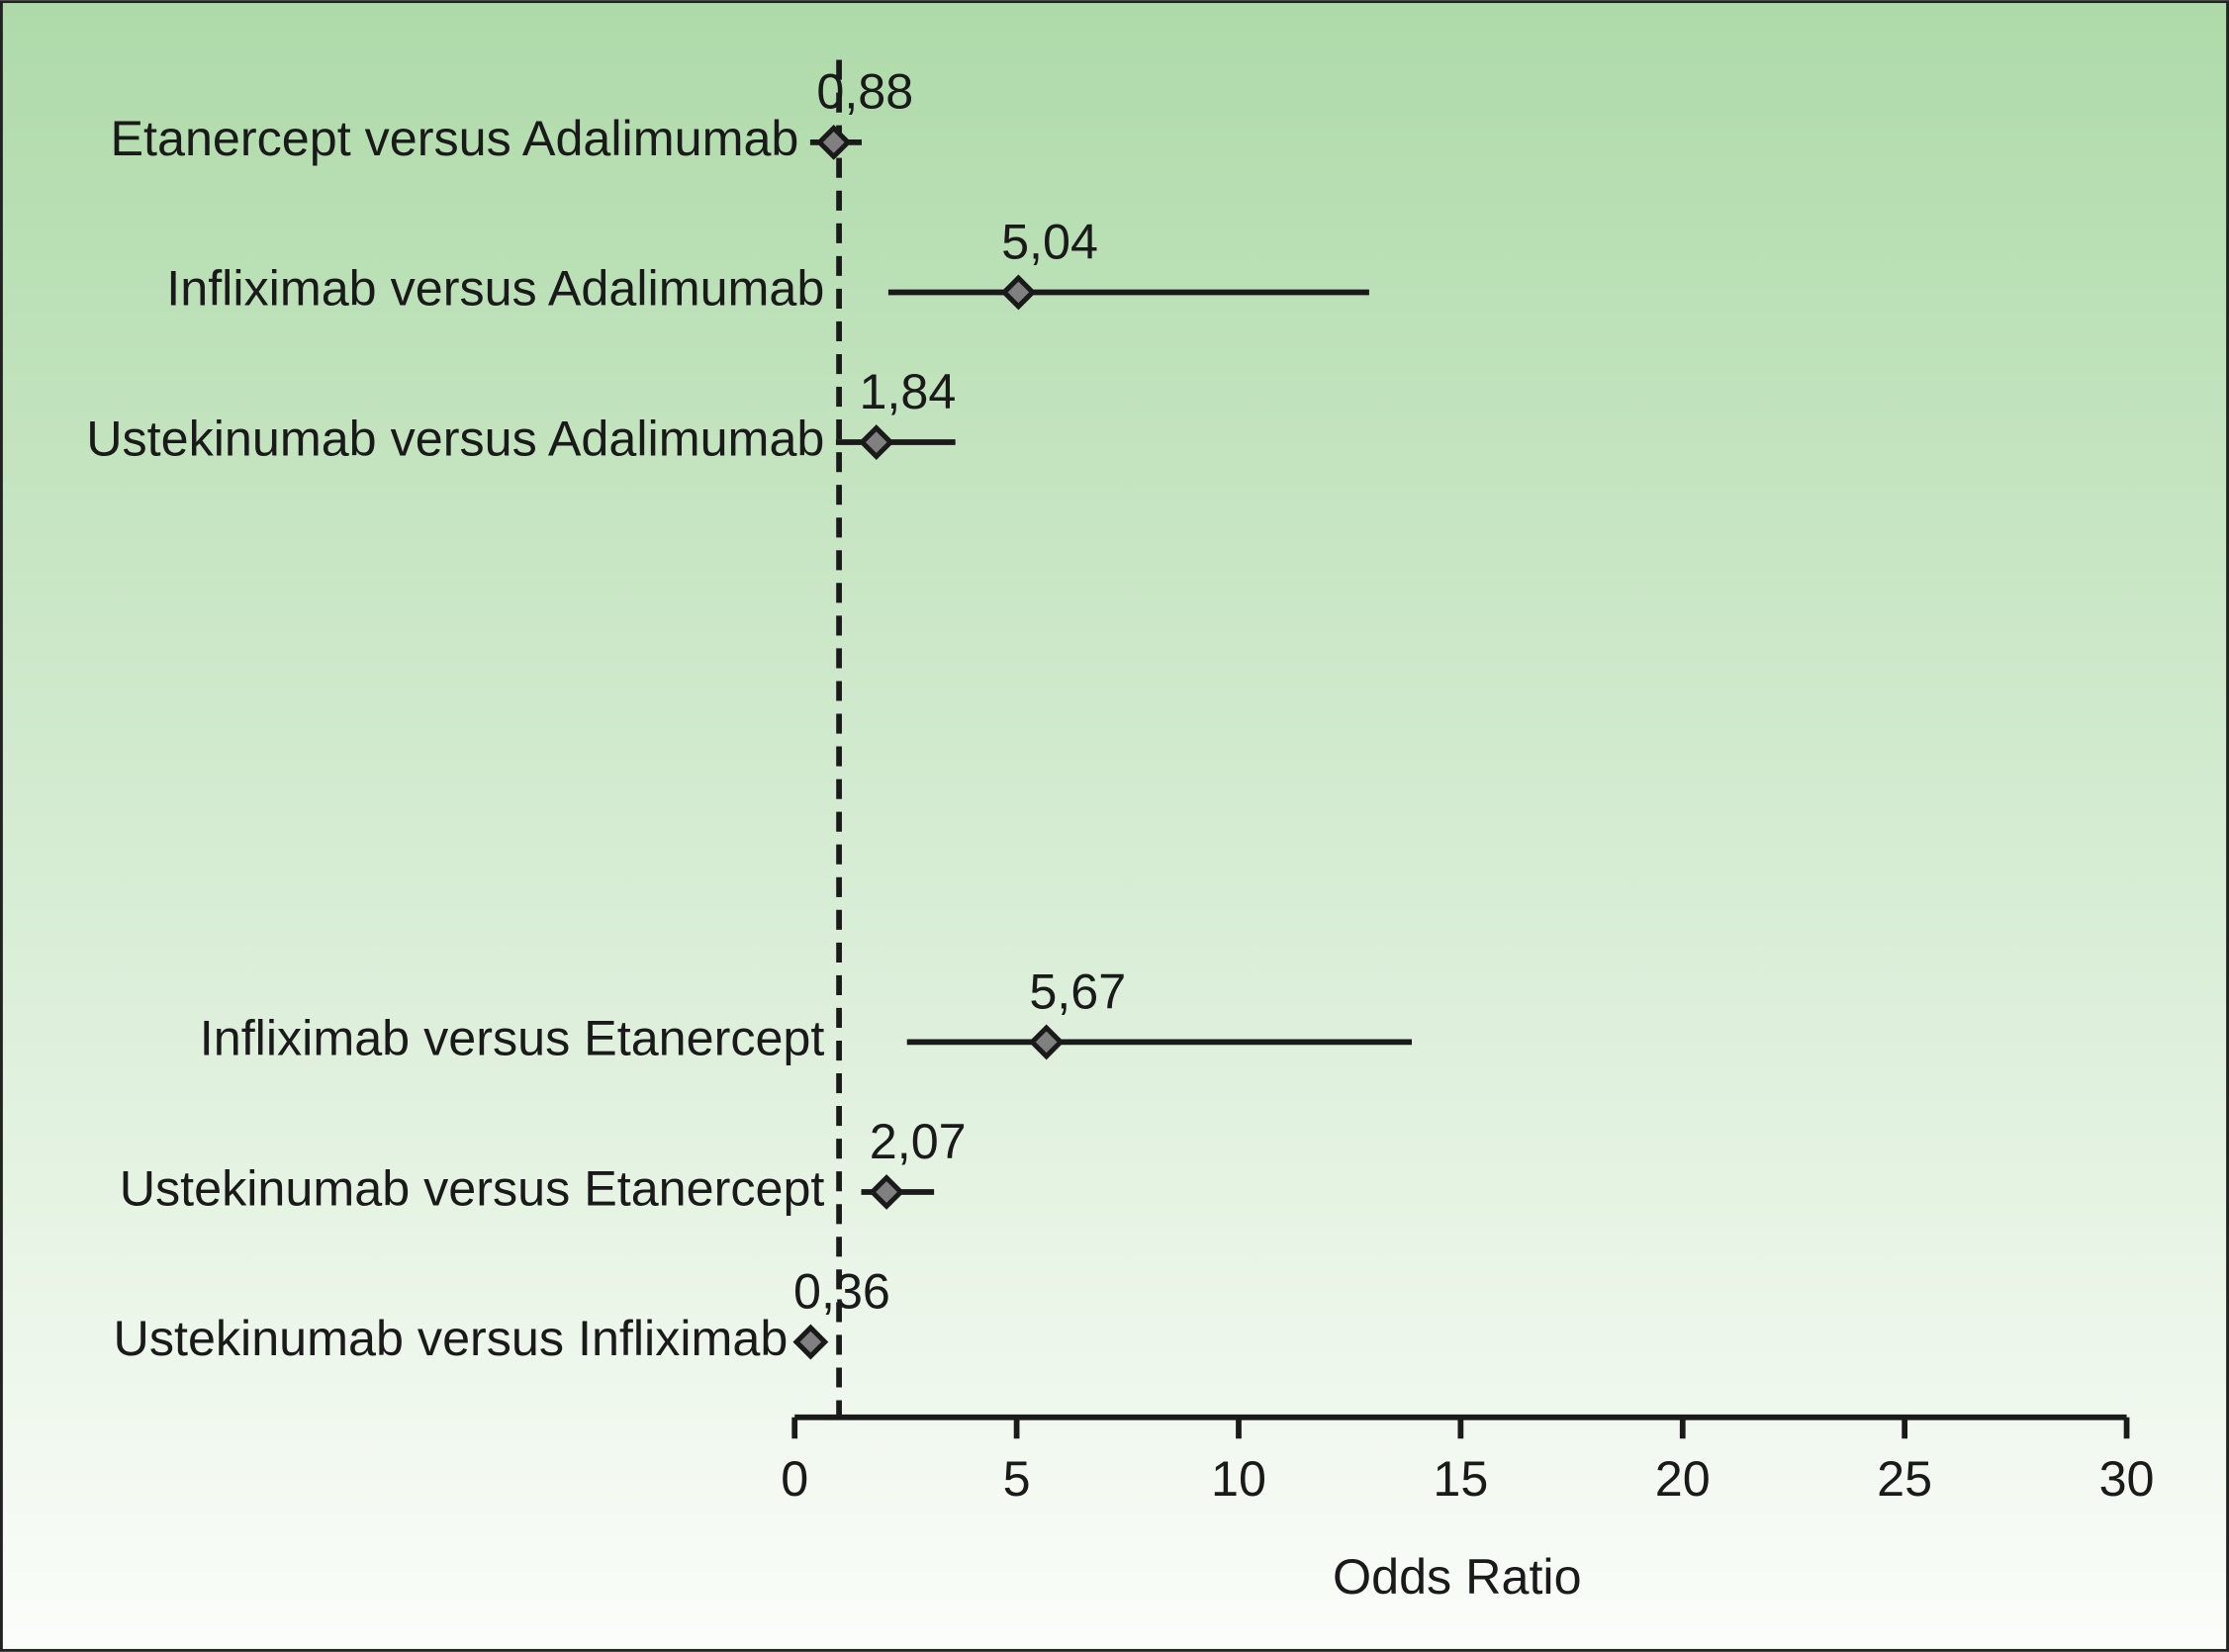 Image resolution: width=2229 pixels, height=1652 pixels. I want to click on category-label: Ustekinumab versus Etanercept, so click(472, 1187).